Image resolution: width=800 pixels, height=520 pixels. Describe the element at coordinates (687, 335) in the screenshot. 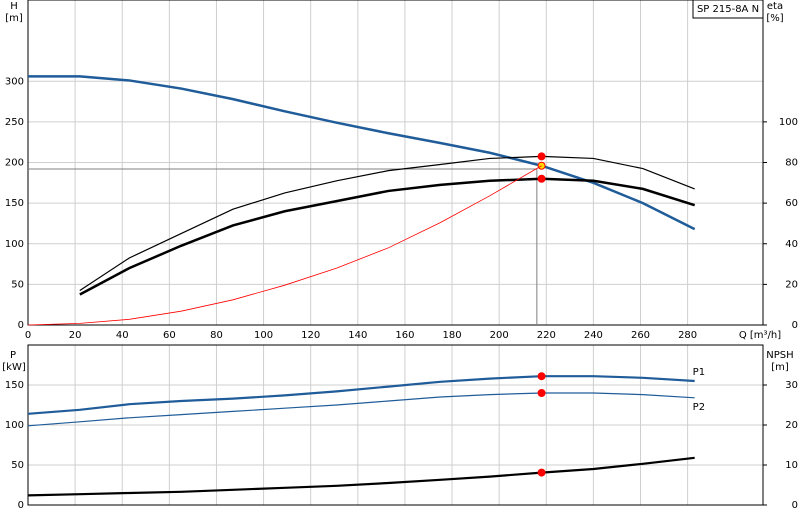

I see `x-tick-label: 280` at that location.